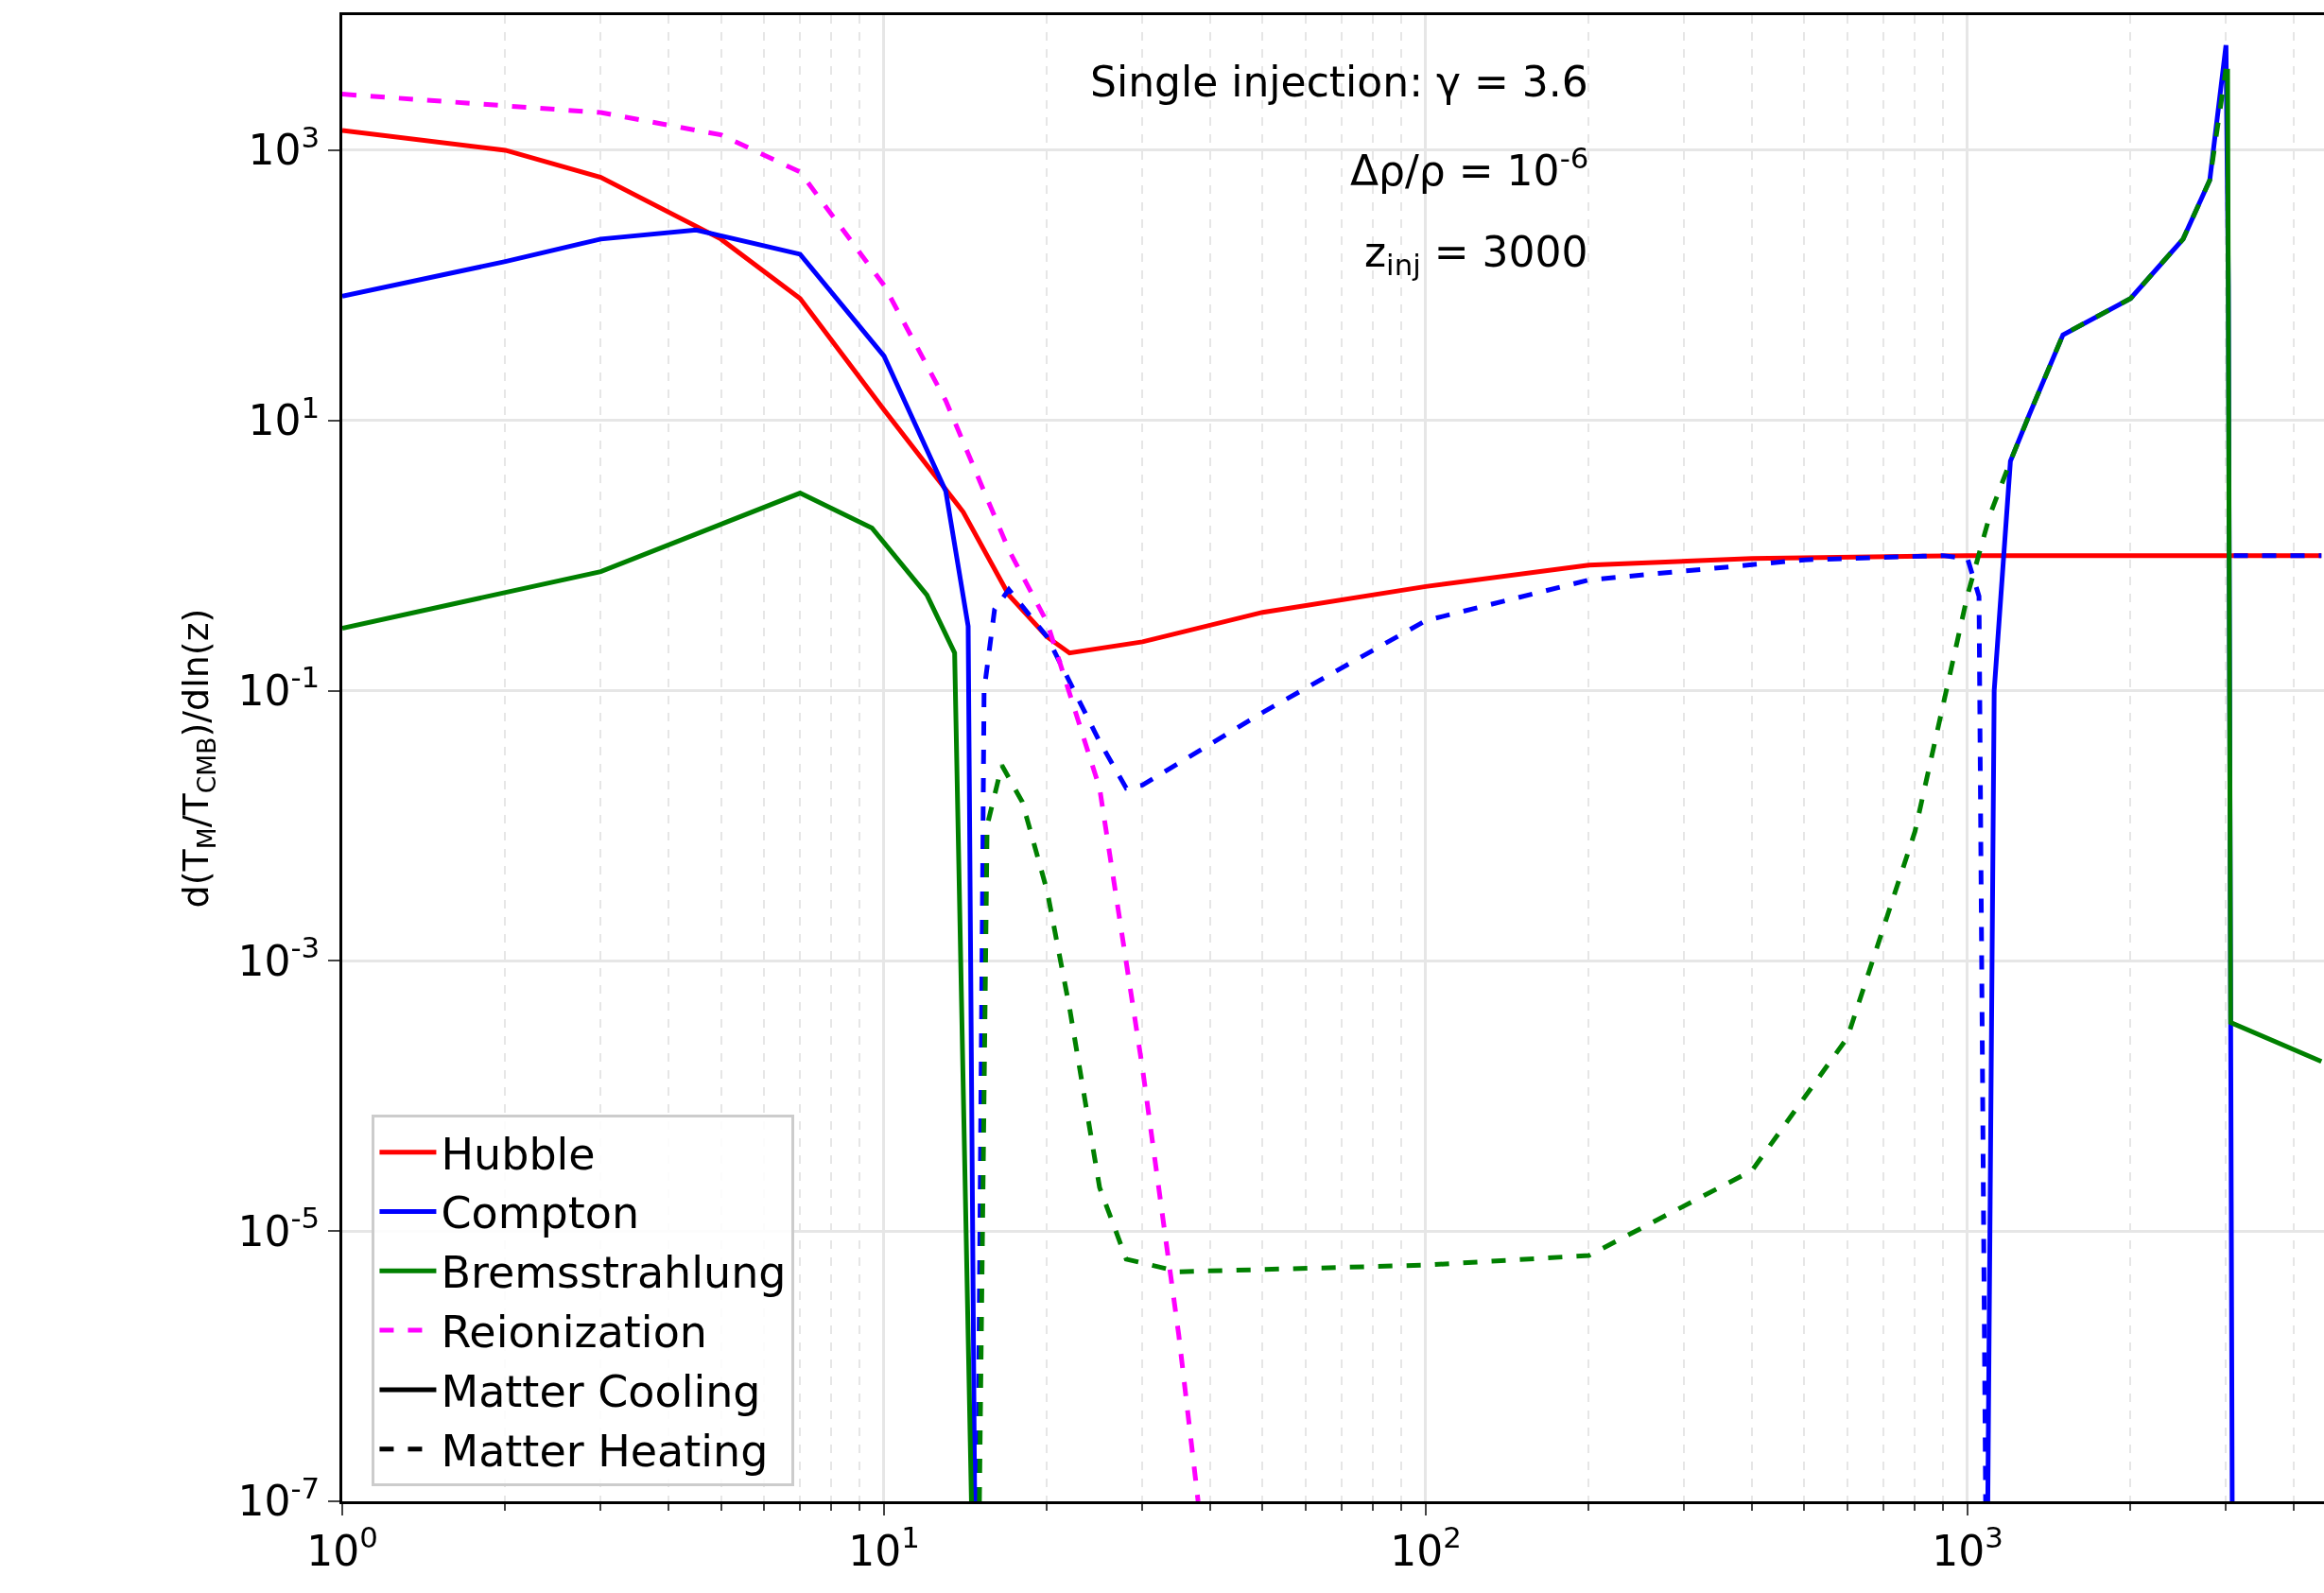 Image resolution: width=2324 pixels, height=1593 pixels. What do you see at coordinates (614, 1273) in the screenshot?
I see `legend-label: Bremsstrahlung` at bounding box center [614, 1273].